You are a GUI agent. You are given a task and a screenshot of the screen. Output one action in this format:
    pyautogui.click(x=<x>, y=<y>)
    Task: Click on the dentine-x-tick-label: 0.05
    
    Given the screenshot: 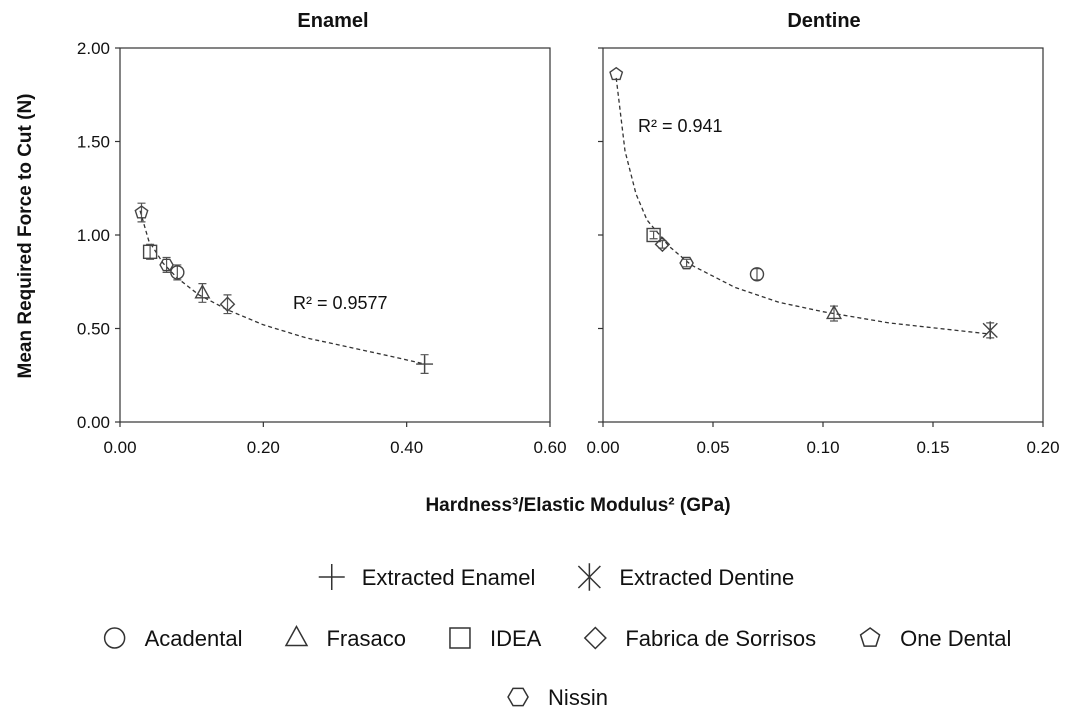 What is the action you would take?
    pyautogui.click(x=712, y=447)
    